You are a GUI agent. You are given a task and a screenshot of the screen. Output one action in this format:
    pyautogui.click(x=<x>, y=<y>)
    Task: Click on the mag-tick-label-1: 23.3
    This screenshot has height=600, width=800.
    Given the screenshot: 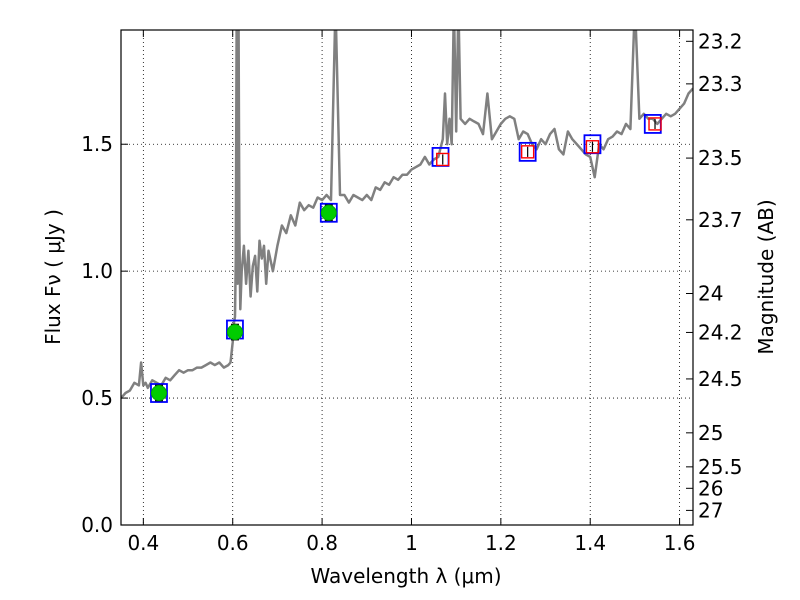 What is the action you would take?
    pyautogui.click(x=720, y=84)
    